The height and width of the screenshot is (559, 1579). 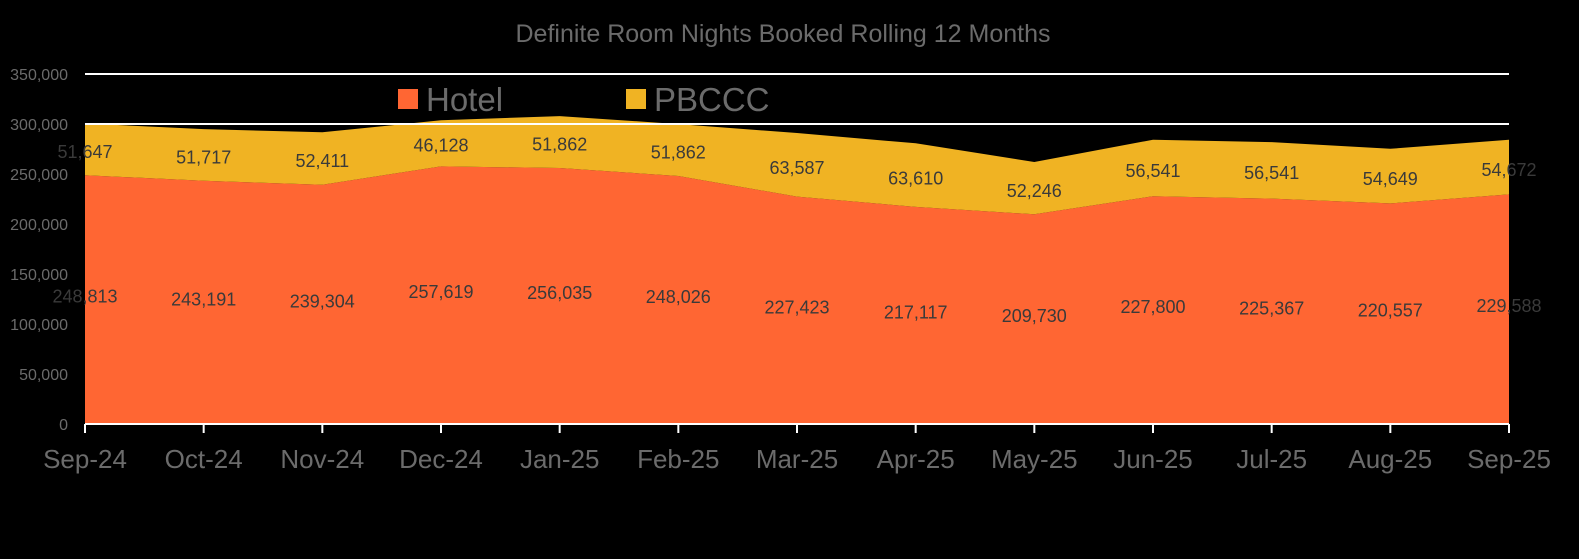 What do you see at coordinates (203, 158) in the screenshot?
I see `data-label-pbccc: 51,717` at bounding box center [203, 158].